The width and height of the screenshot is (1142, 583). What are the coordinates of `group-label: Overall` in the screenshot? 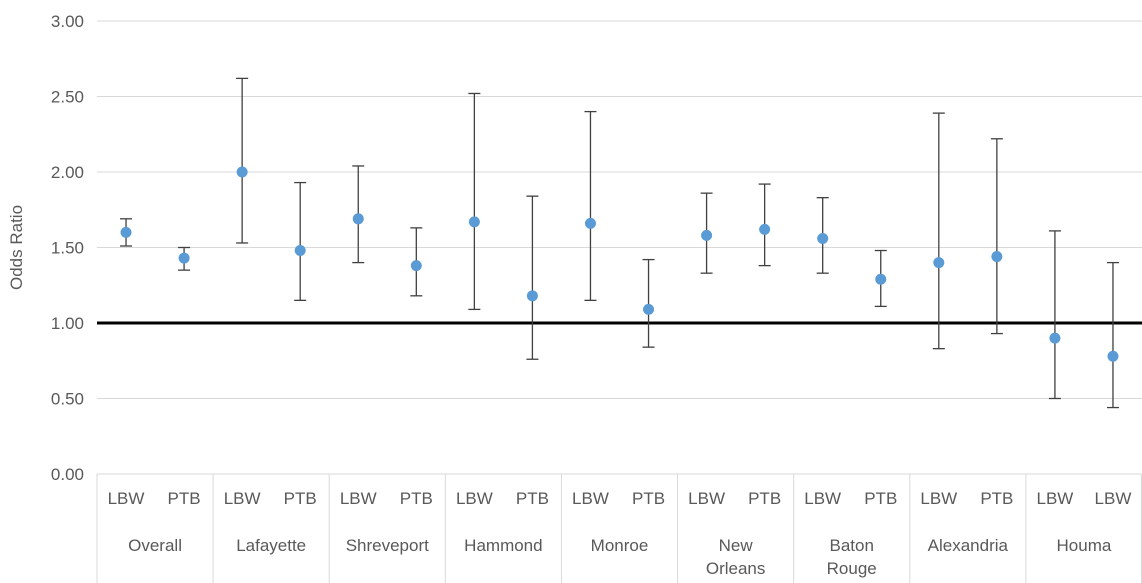 It's located at (155, 545).